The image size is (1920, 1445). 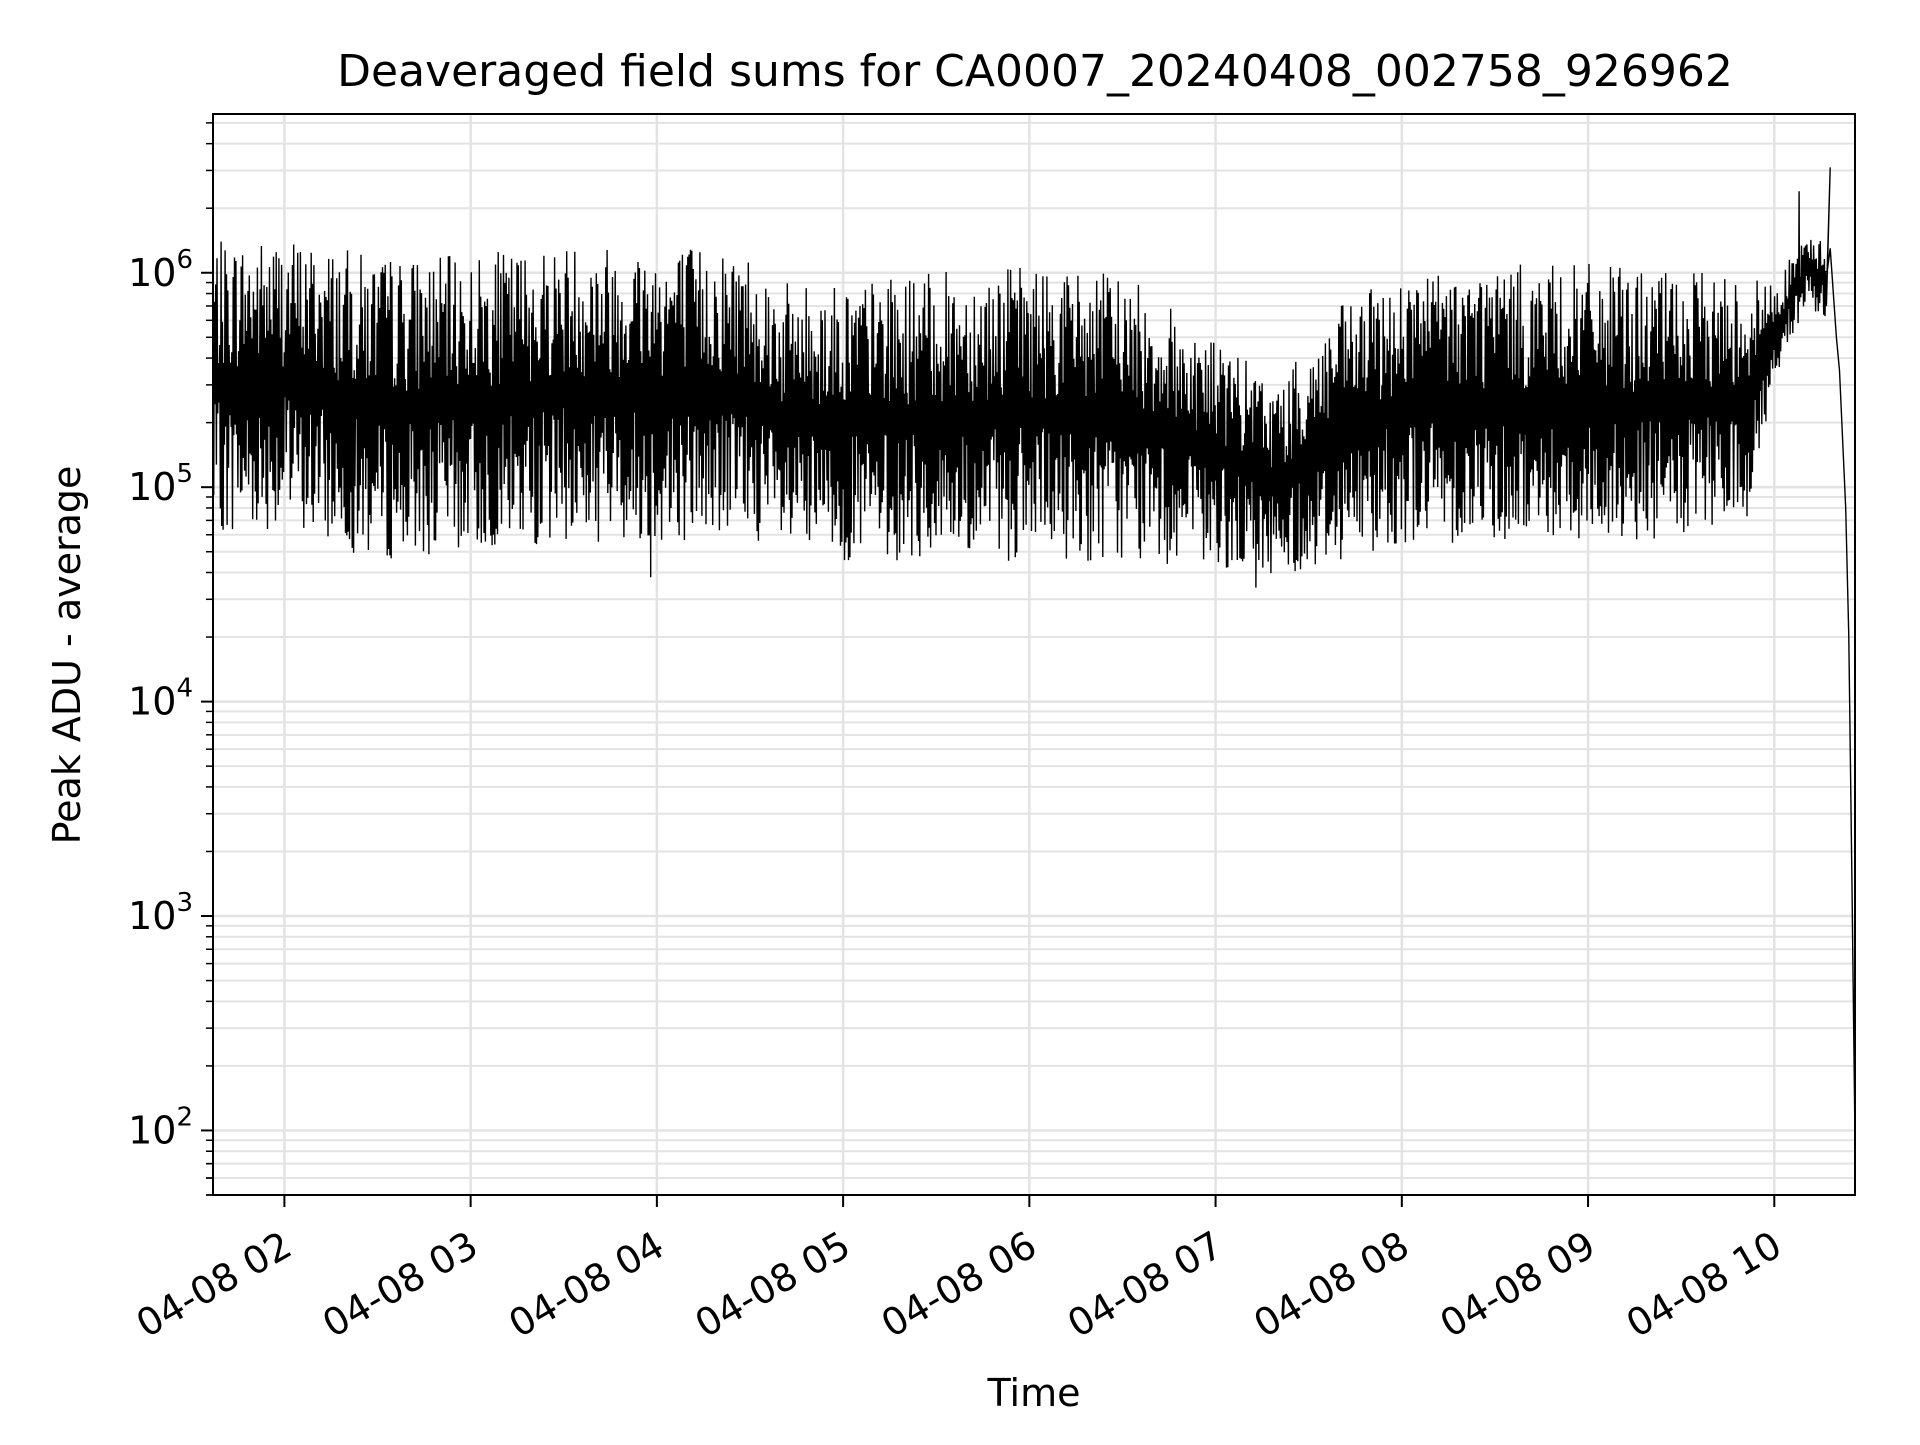 I want to click on x-tick-label: 04-08 09, so click(x=1518, y=1285).